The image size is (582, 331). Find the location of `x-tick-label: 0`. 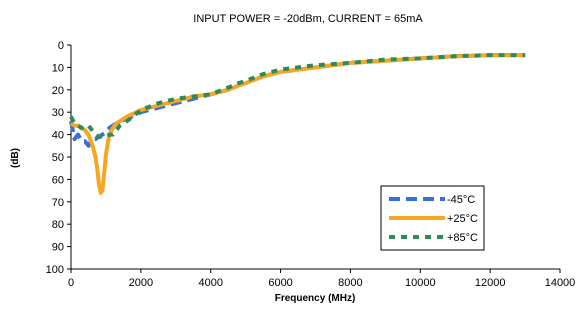

x-tick-label: 0 is located at coordinates (71, 283).